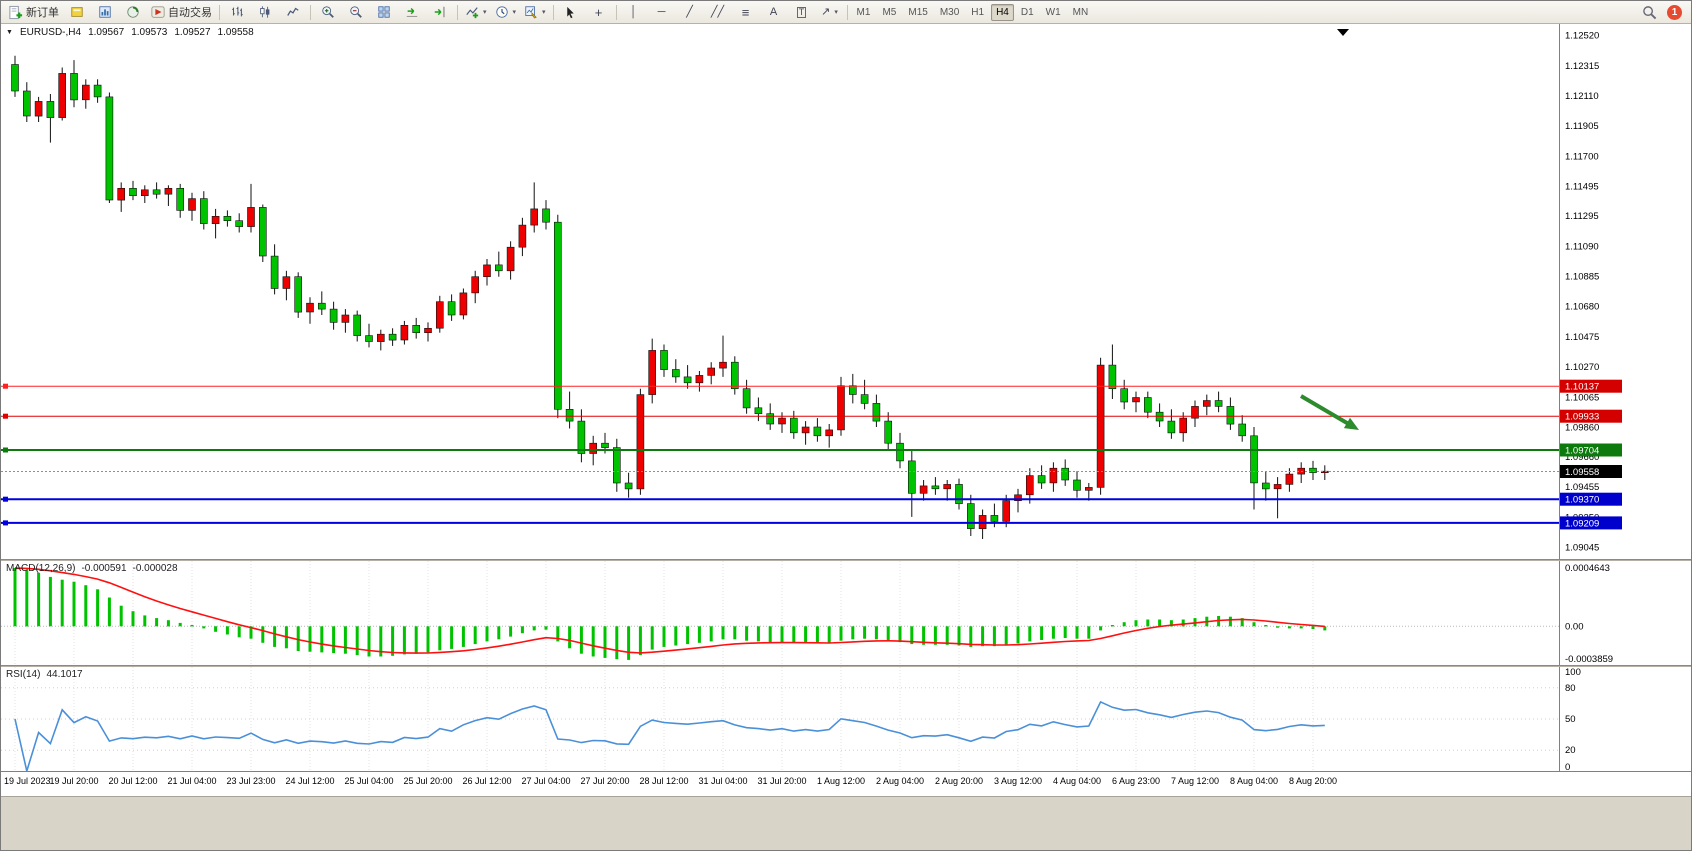 The width and height of the screenshot is (1692, 851). I want to click on time-axis-label: 24 Jul 12:00, so click(310, 781).